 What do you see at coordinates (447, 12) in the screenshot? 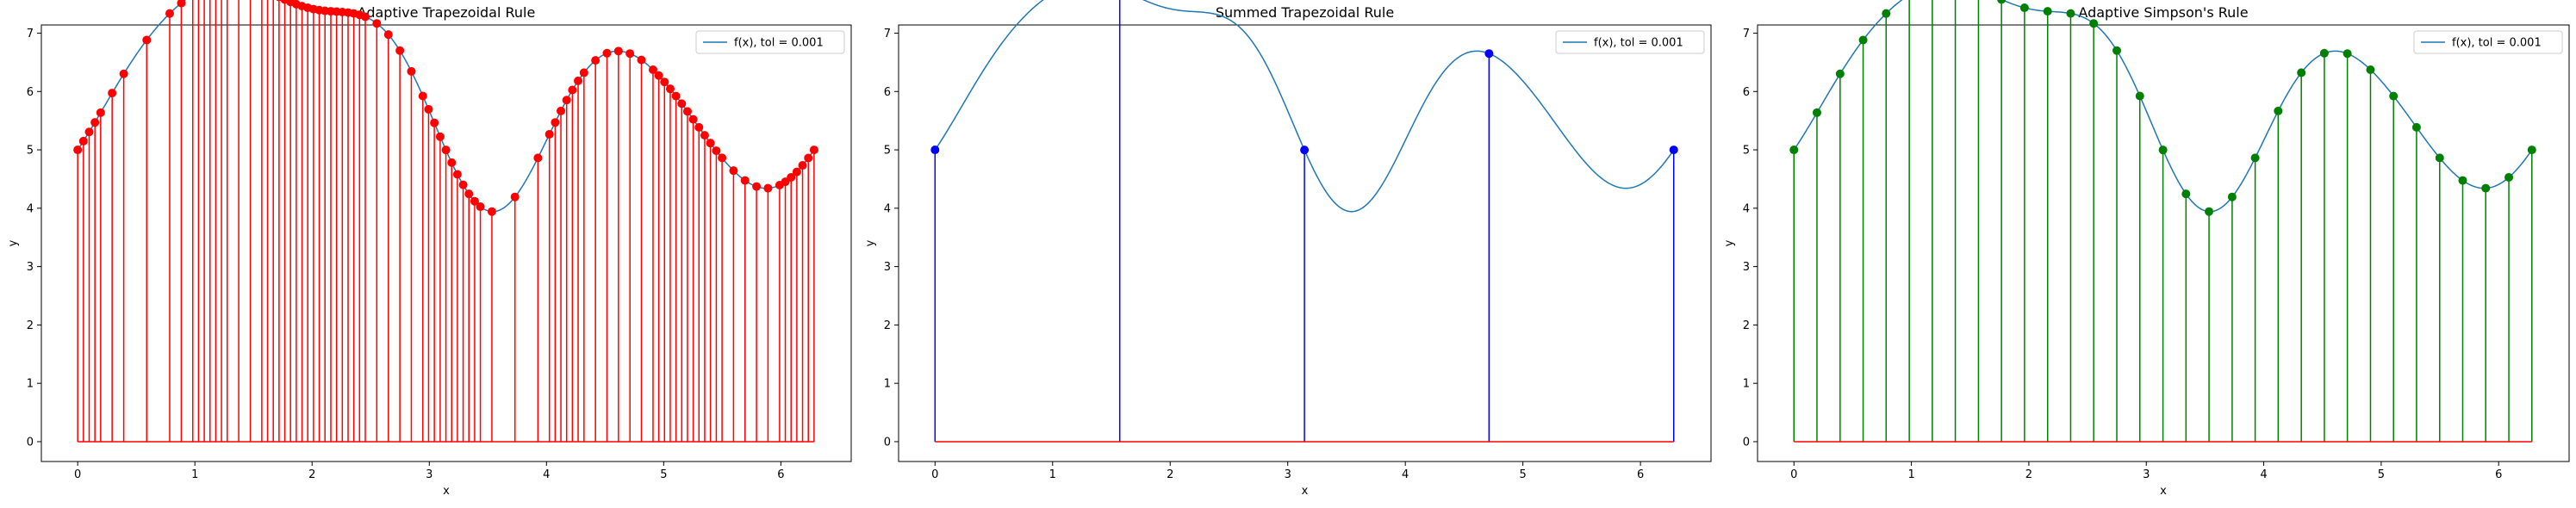
I see `chart-title: Adaptive Trapezoidal Rule` at bounding box center [447, 12].